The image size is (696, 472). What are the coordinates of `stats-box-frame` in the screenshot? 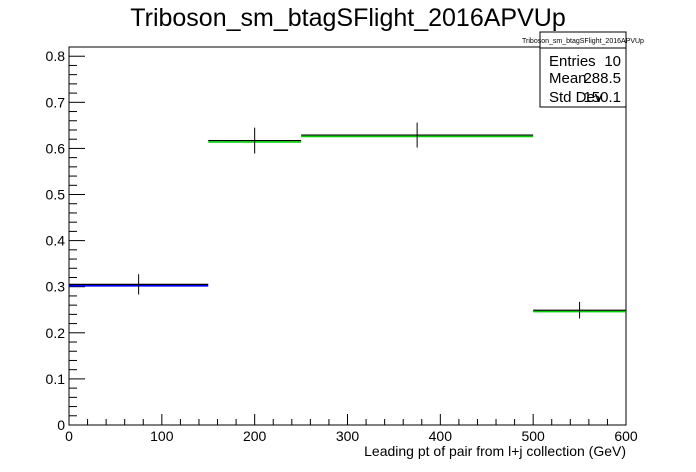 It's located at (583, 69).